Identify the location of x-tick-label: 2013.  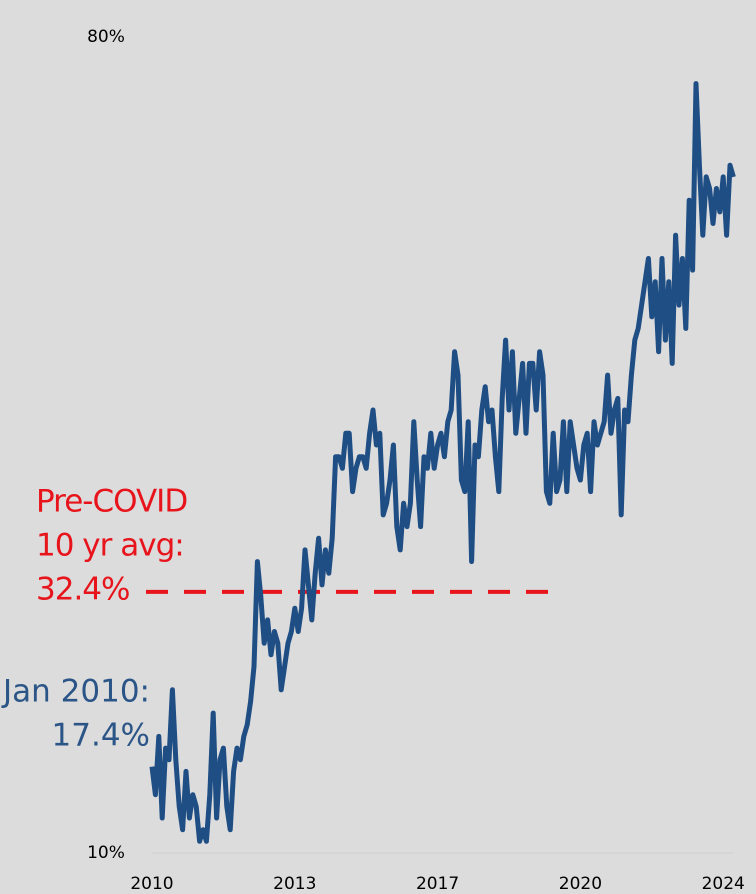
(294, 884).